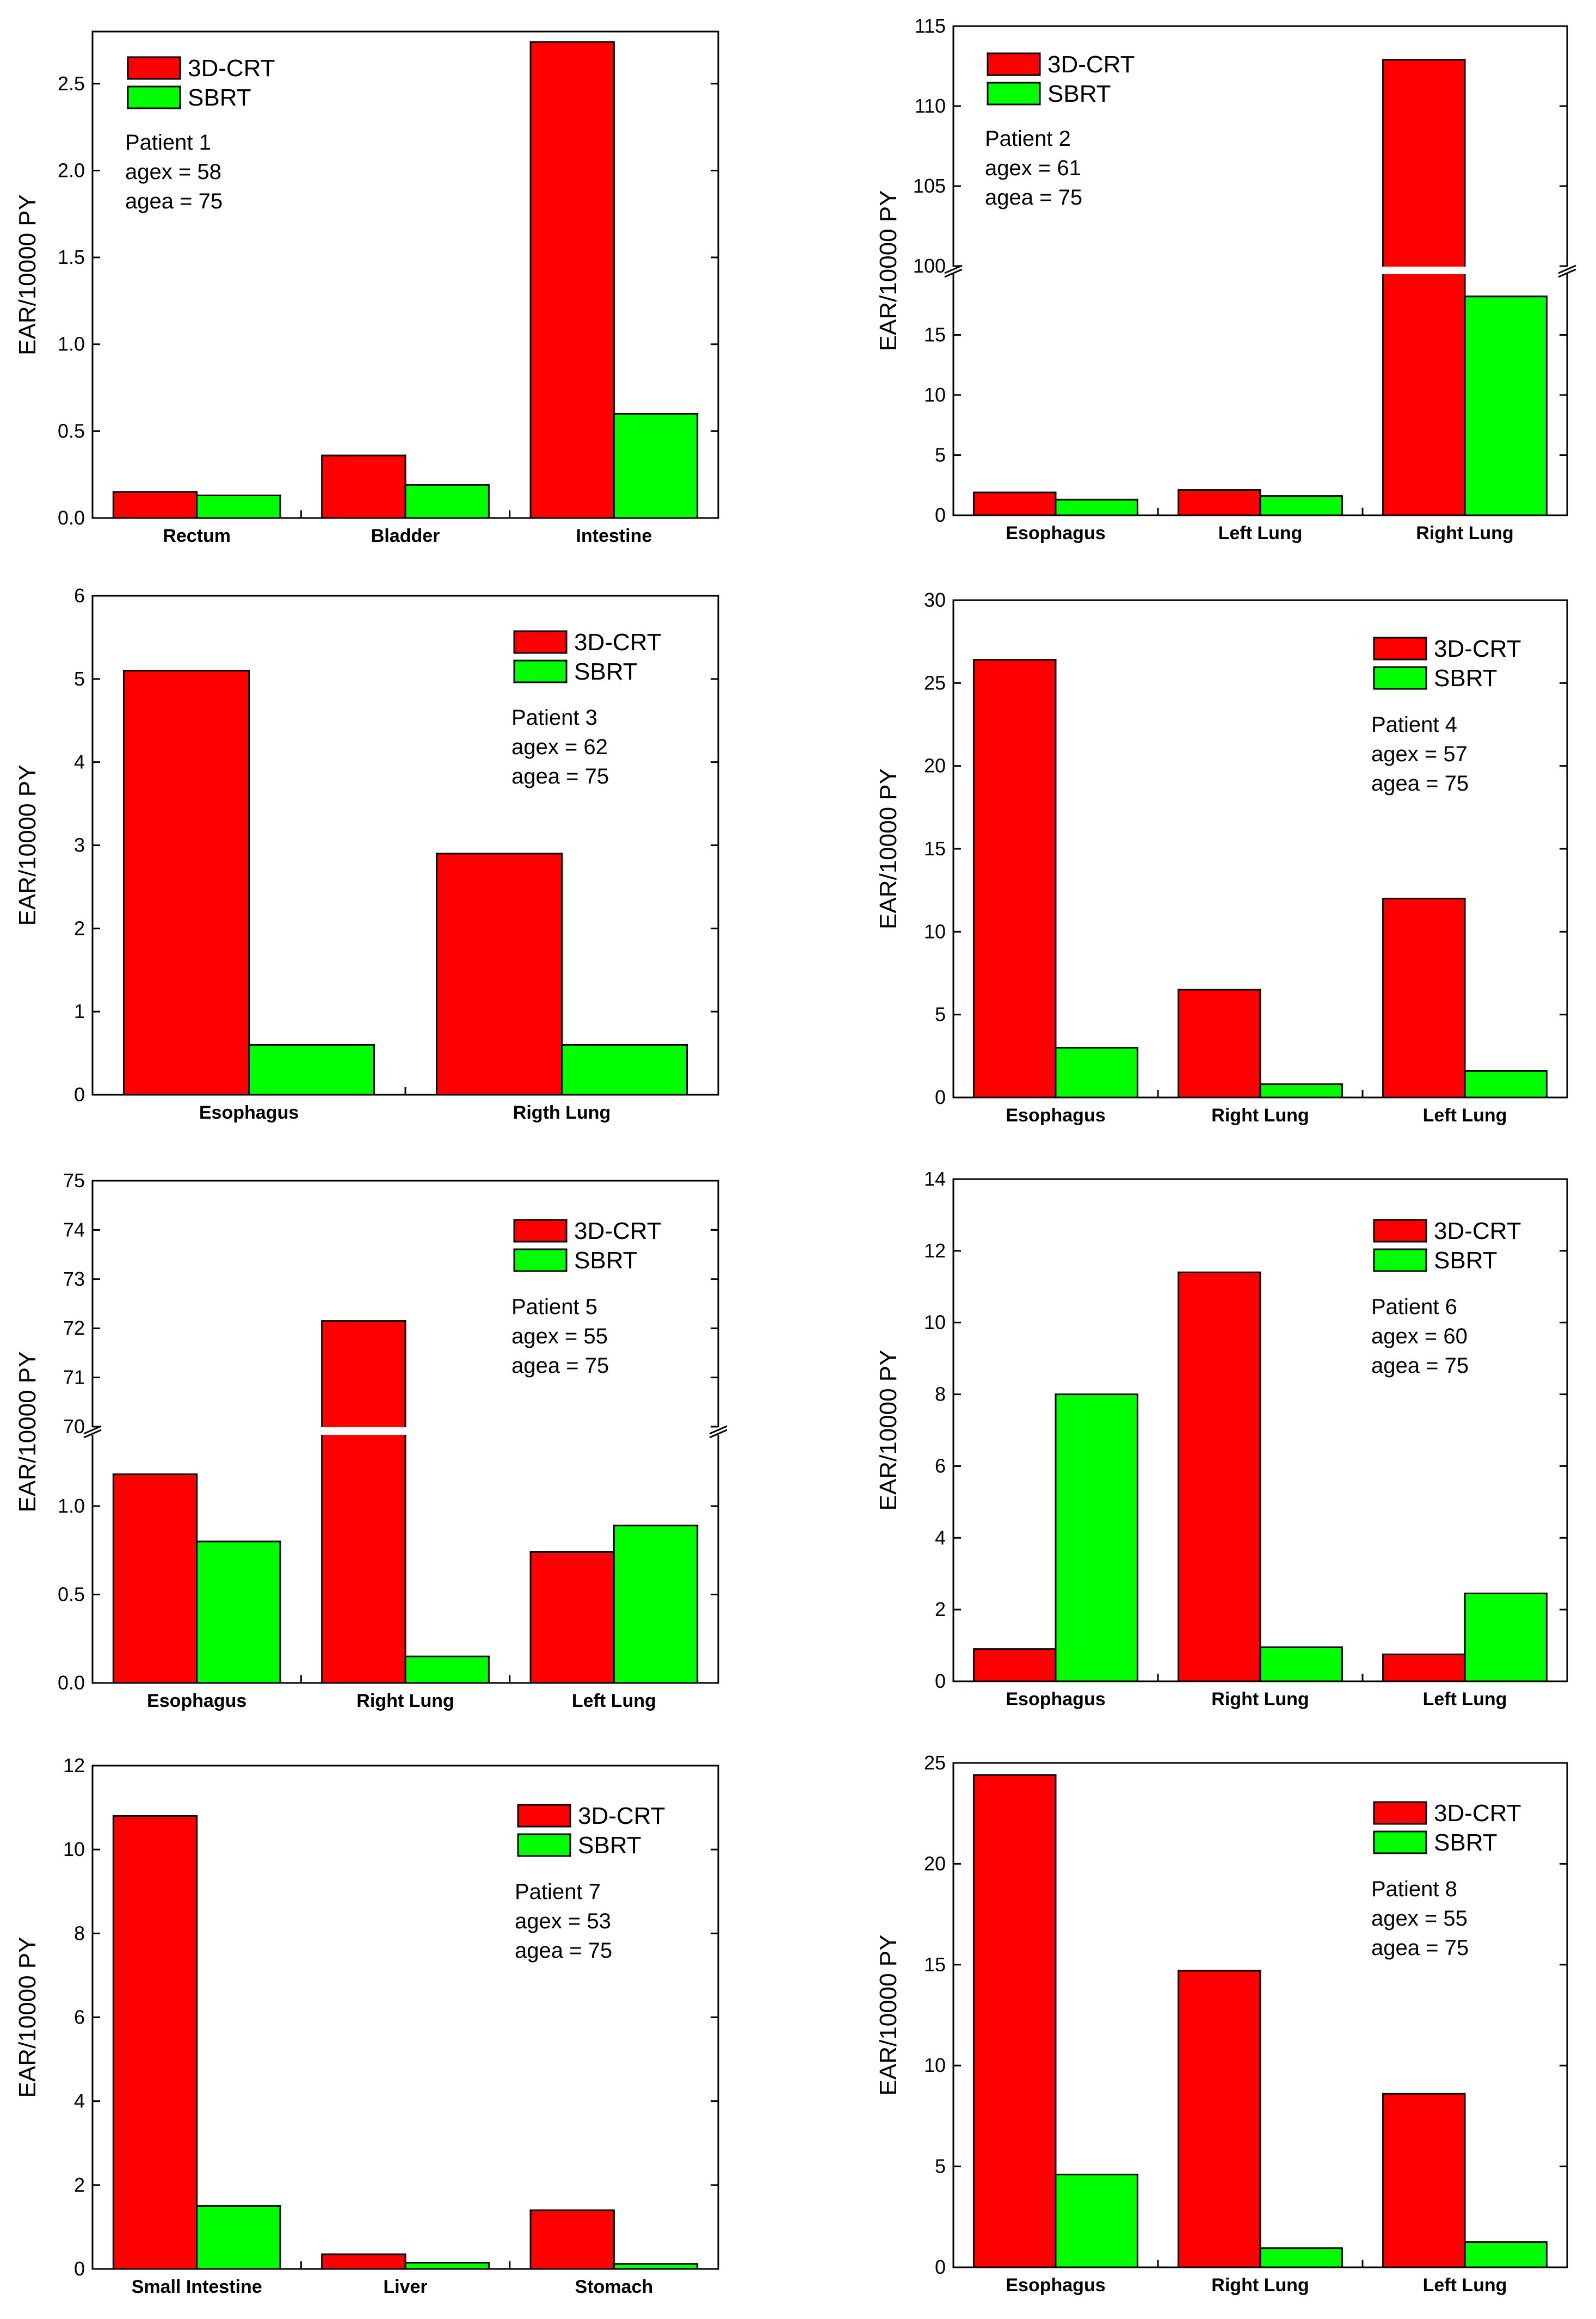  What do you see at coordinates (1028, 139) in the screenshot?
I see `annotation-patient: Patient 2` at bounding box center [1028, 139].